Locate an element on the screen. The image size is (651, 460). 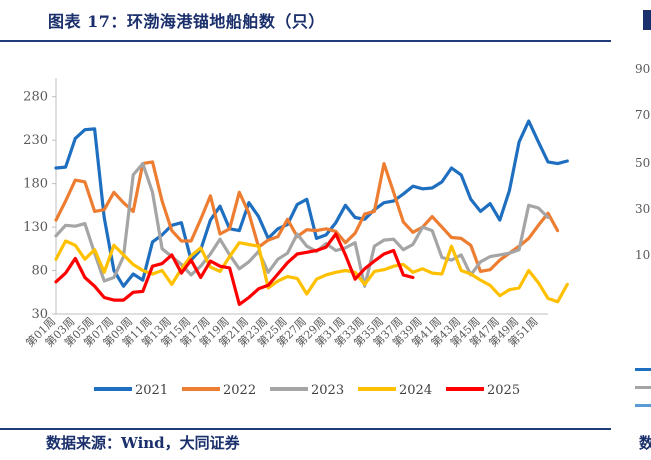
y-tick-label: 180 is located at coordinates (35, 184).